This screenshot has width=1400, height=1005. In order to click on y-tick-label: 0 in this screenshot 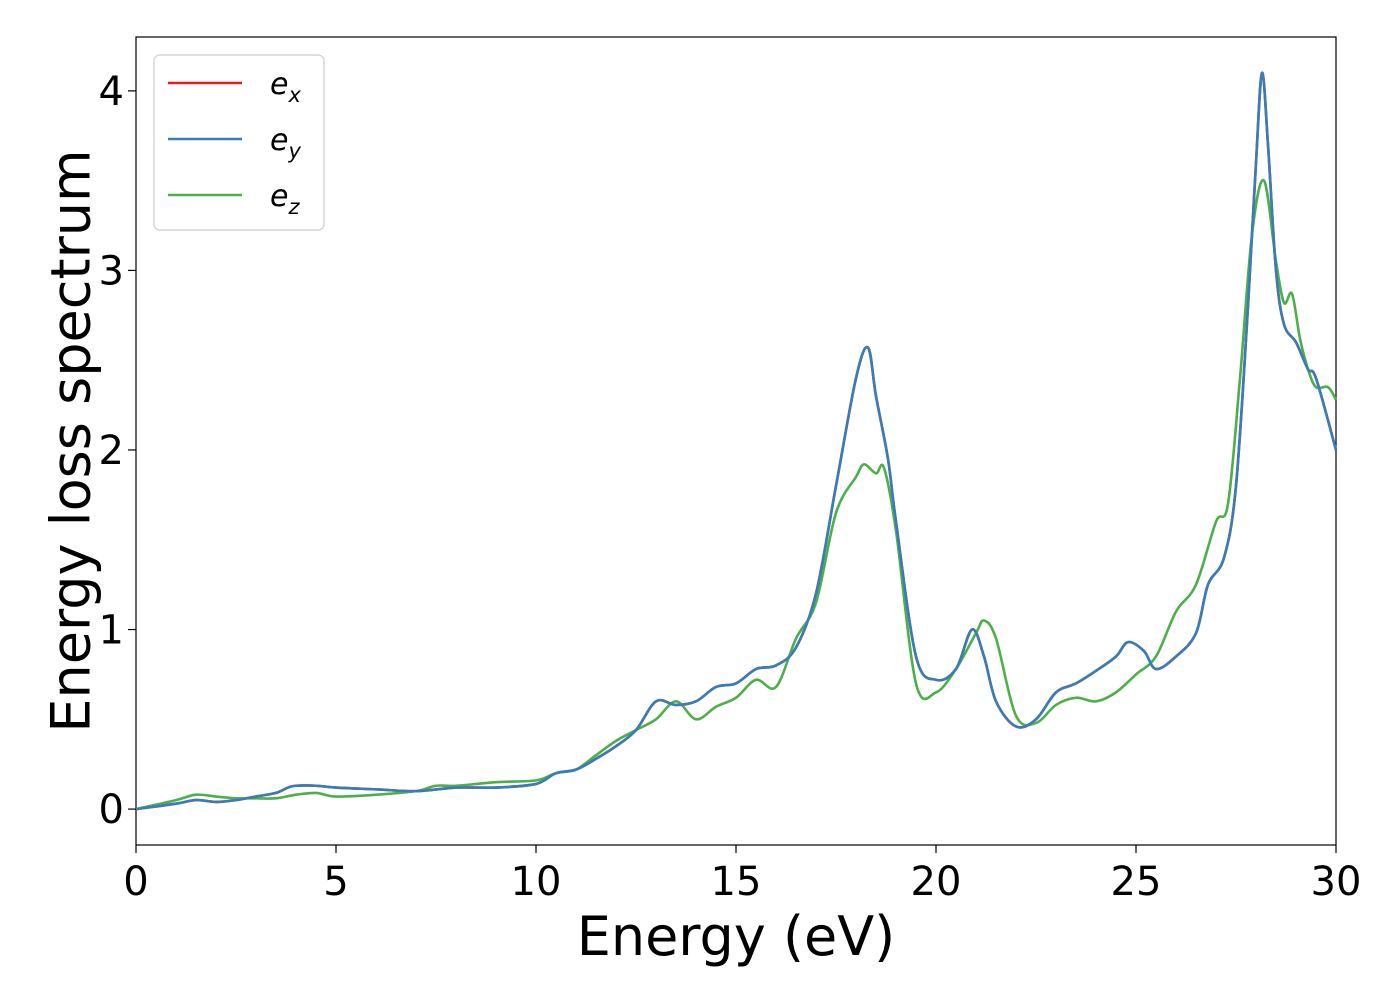, I will do `click(111, 810)`.